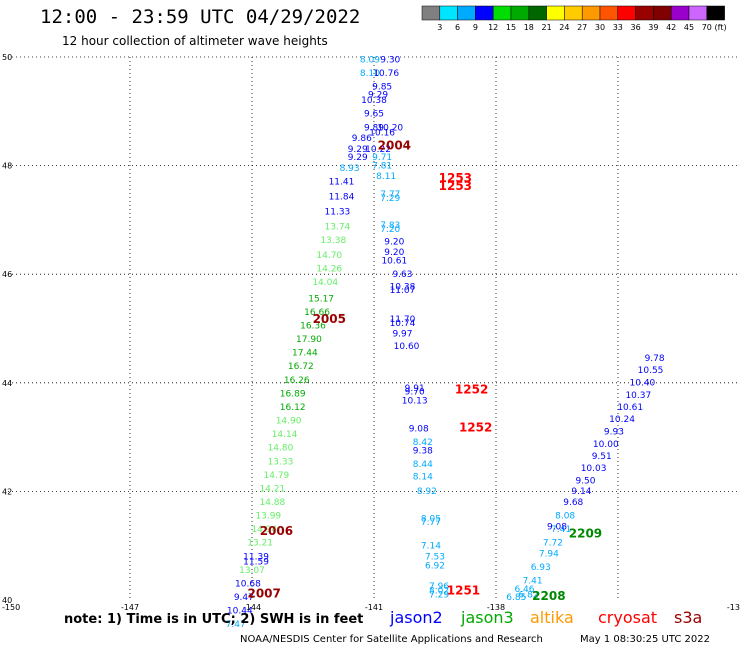  I want to click on wave-height-point: 9.89, so click(374, 128).